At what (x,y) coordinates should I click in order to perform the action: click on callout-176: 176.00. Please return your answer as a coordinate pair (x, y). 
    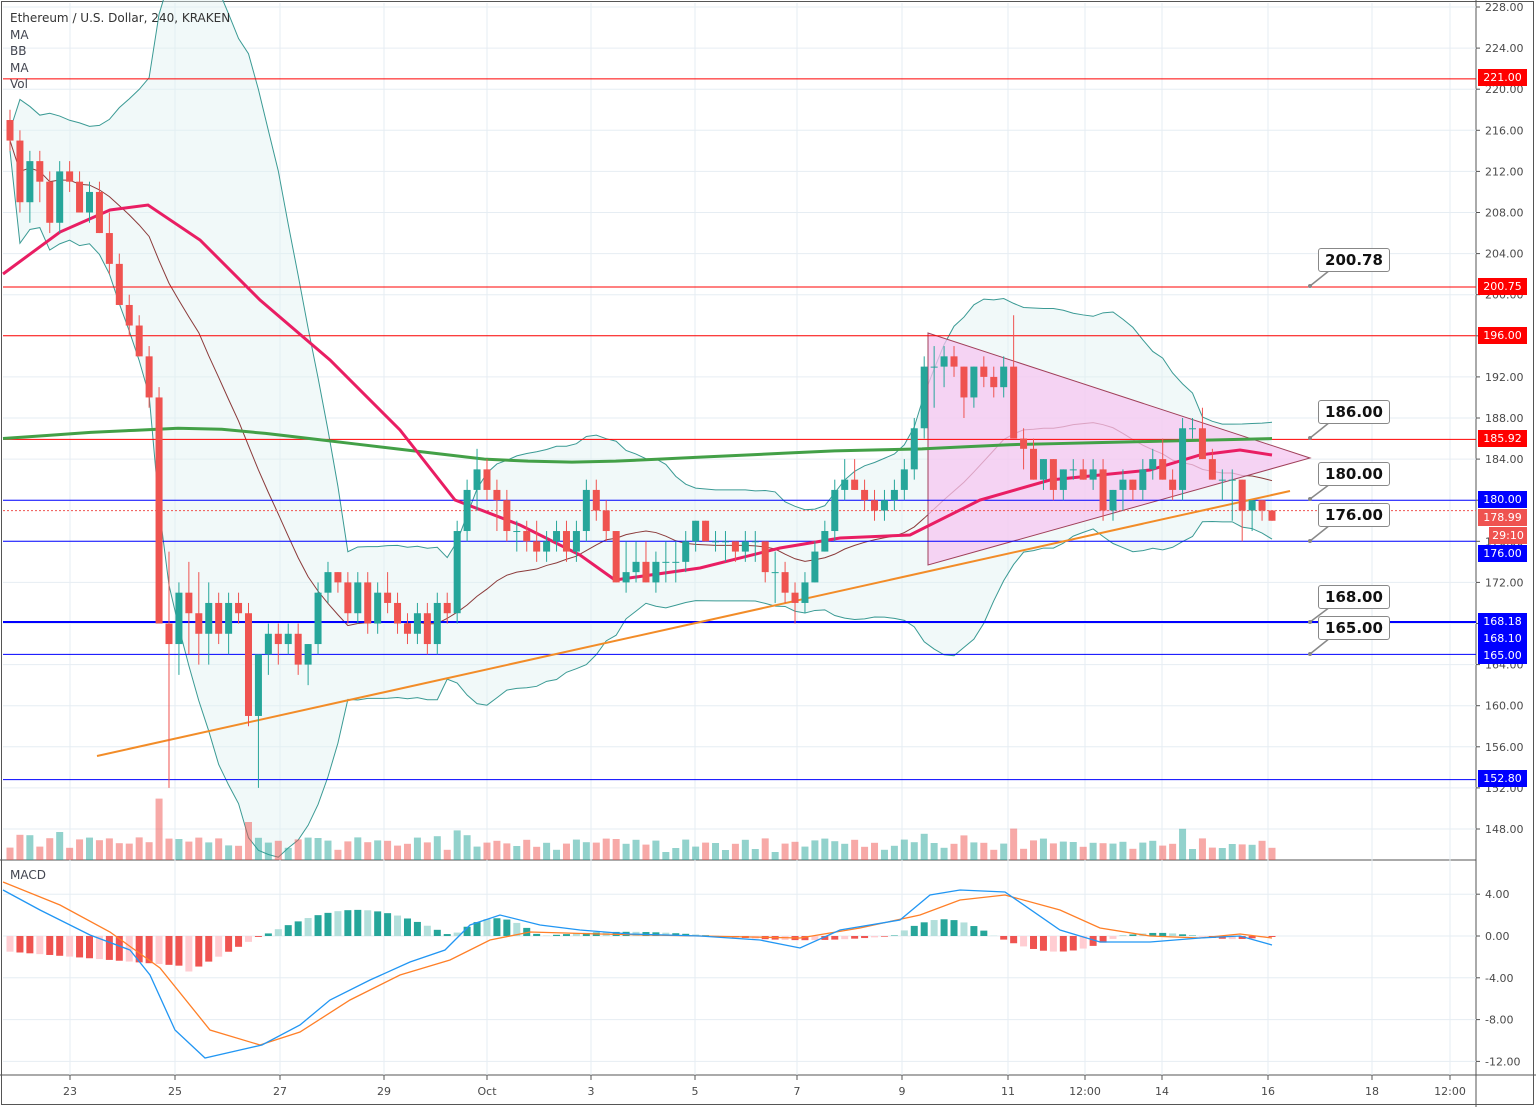
    Looking at the image, I should click on (1354, 515).